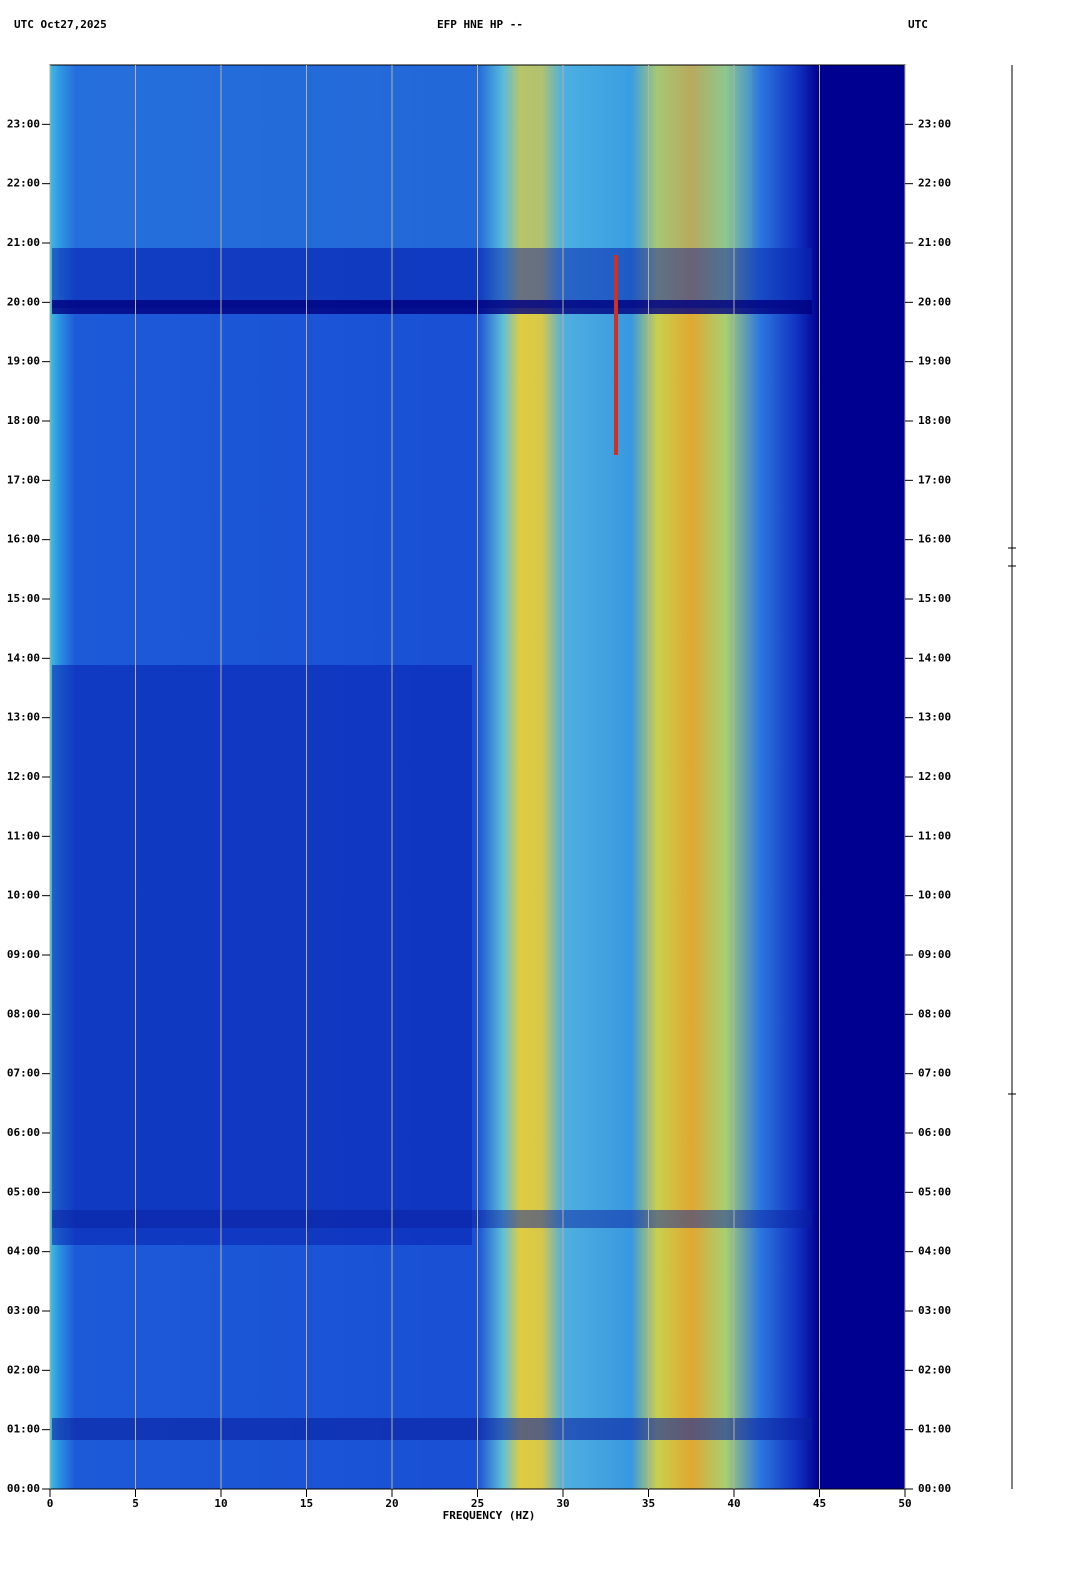 The image size is (1066, 1584). What do you see at coordinates (819, 1503) in the screenshot?
I see `x-tick-label: 45` at bounding box center [819, 1503].